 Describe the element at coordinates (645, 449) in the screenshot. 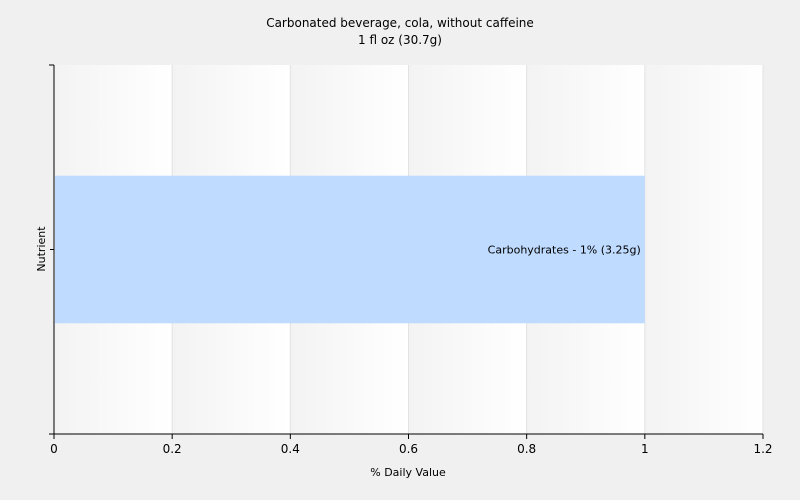

I see `x-tick-label: 1` at that location.